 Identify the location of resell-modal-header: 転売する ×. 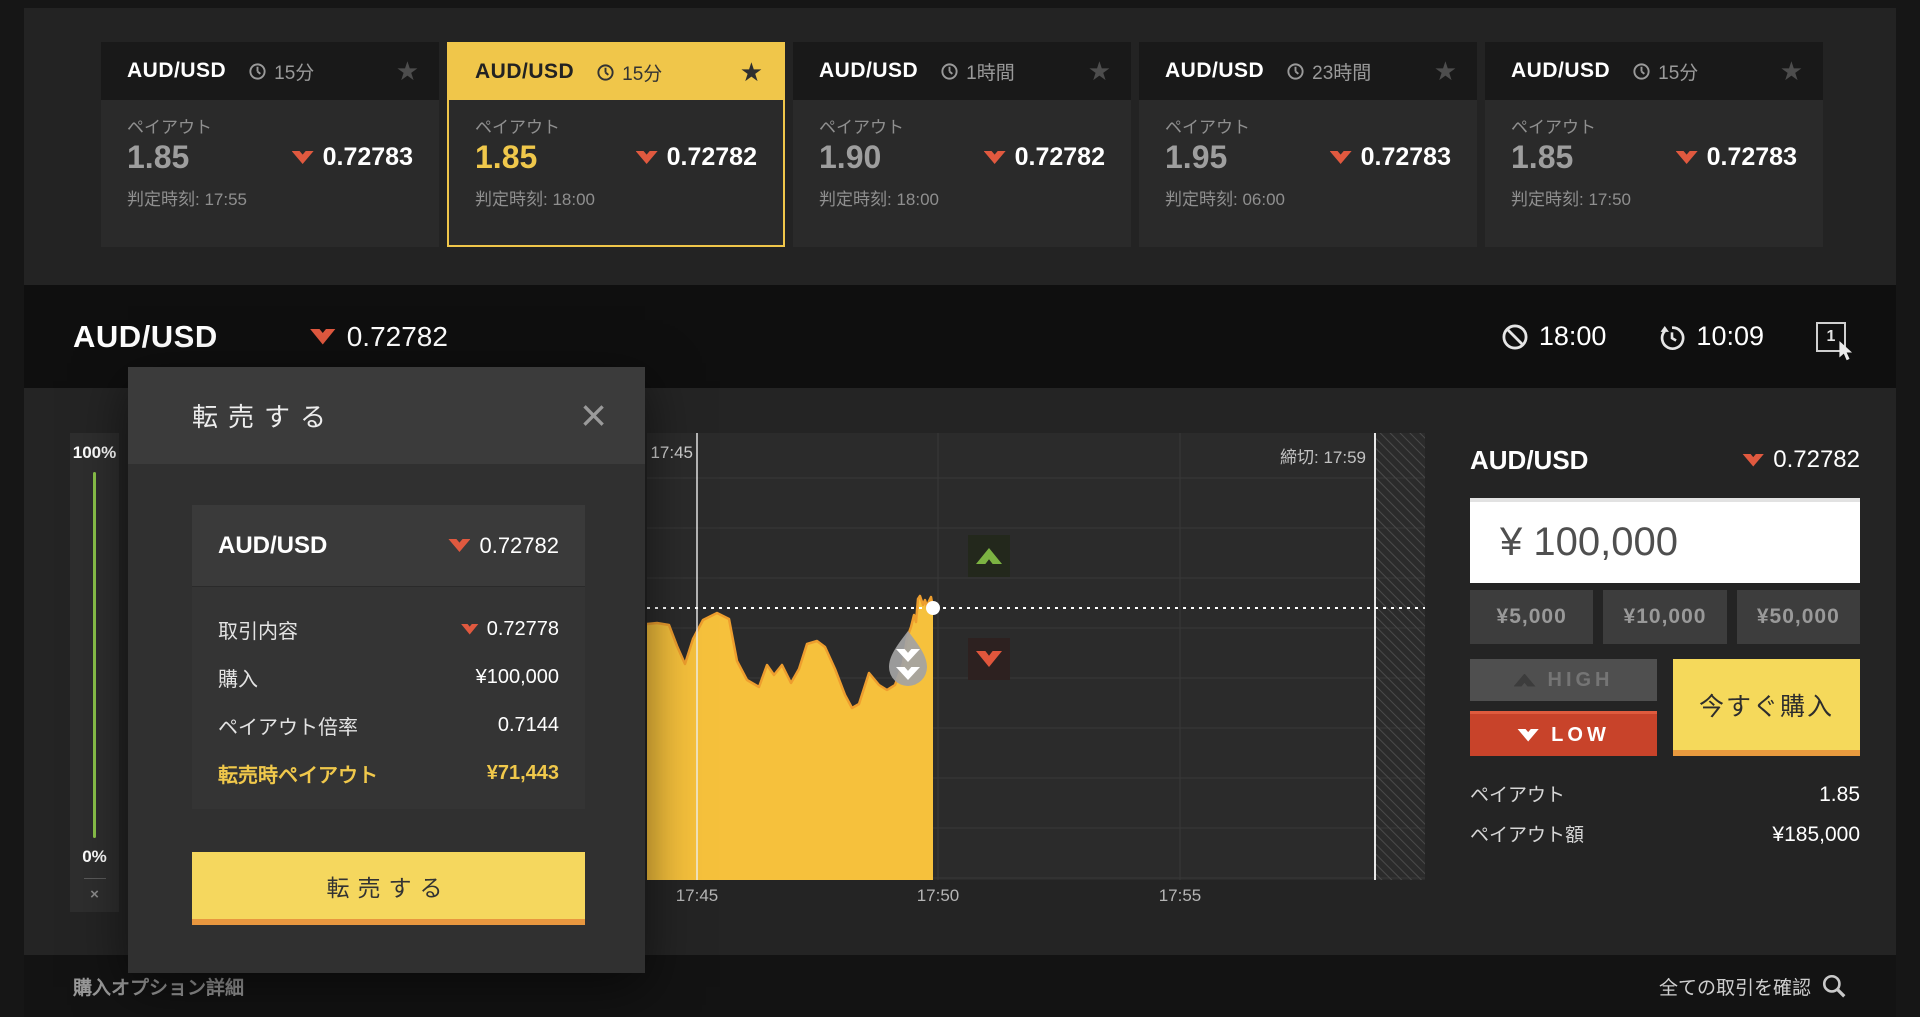
(386, 415).